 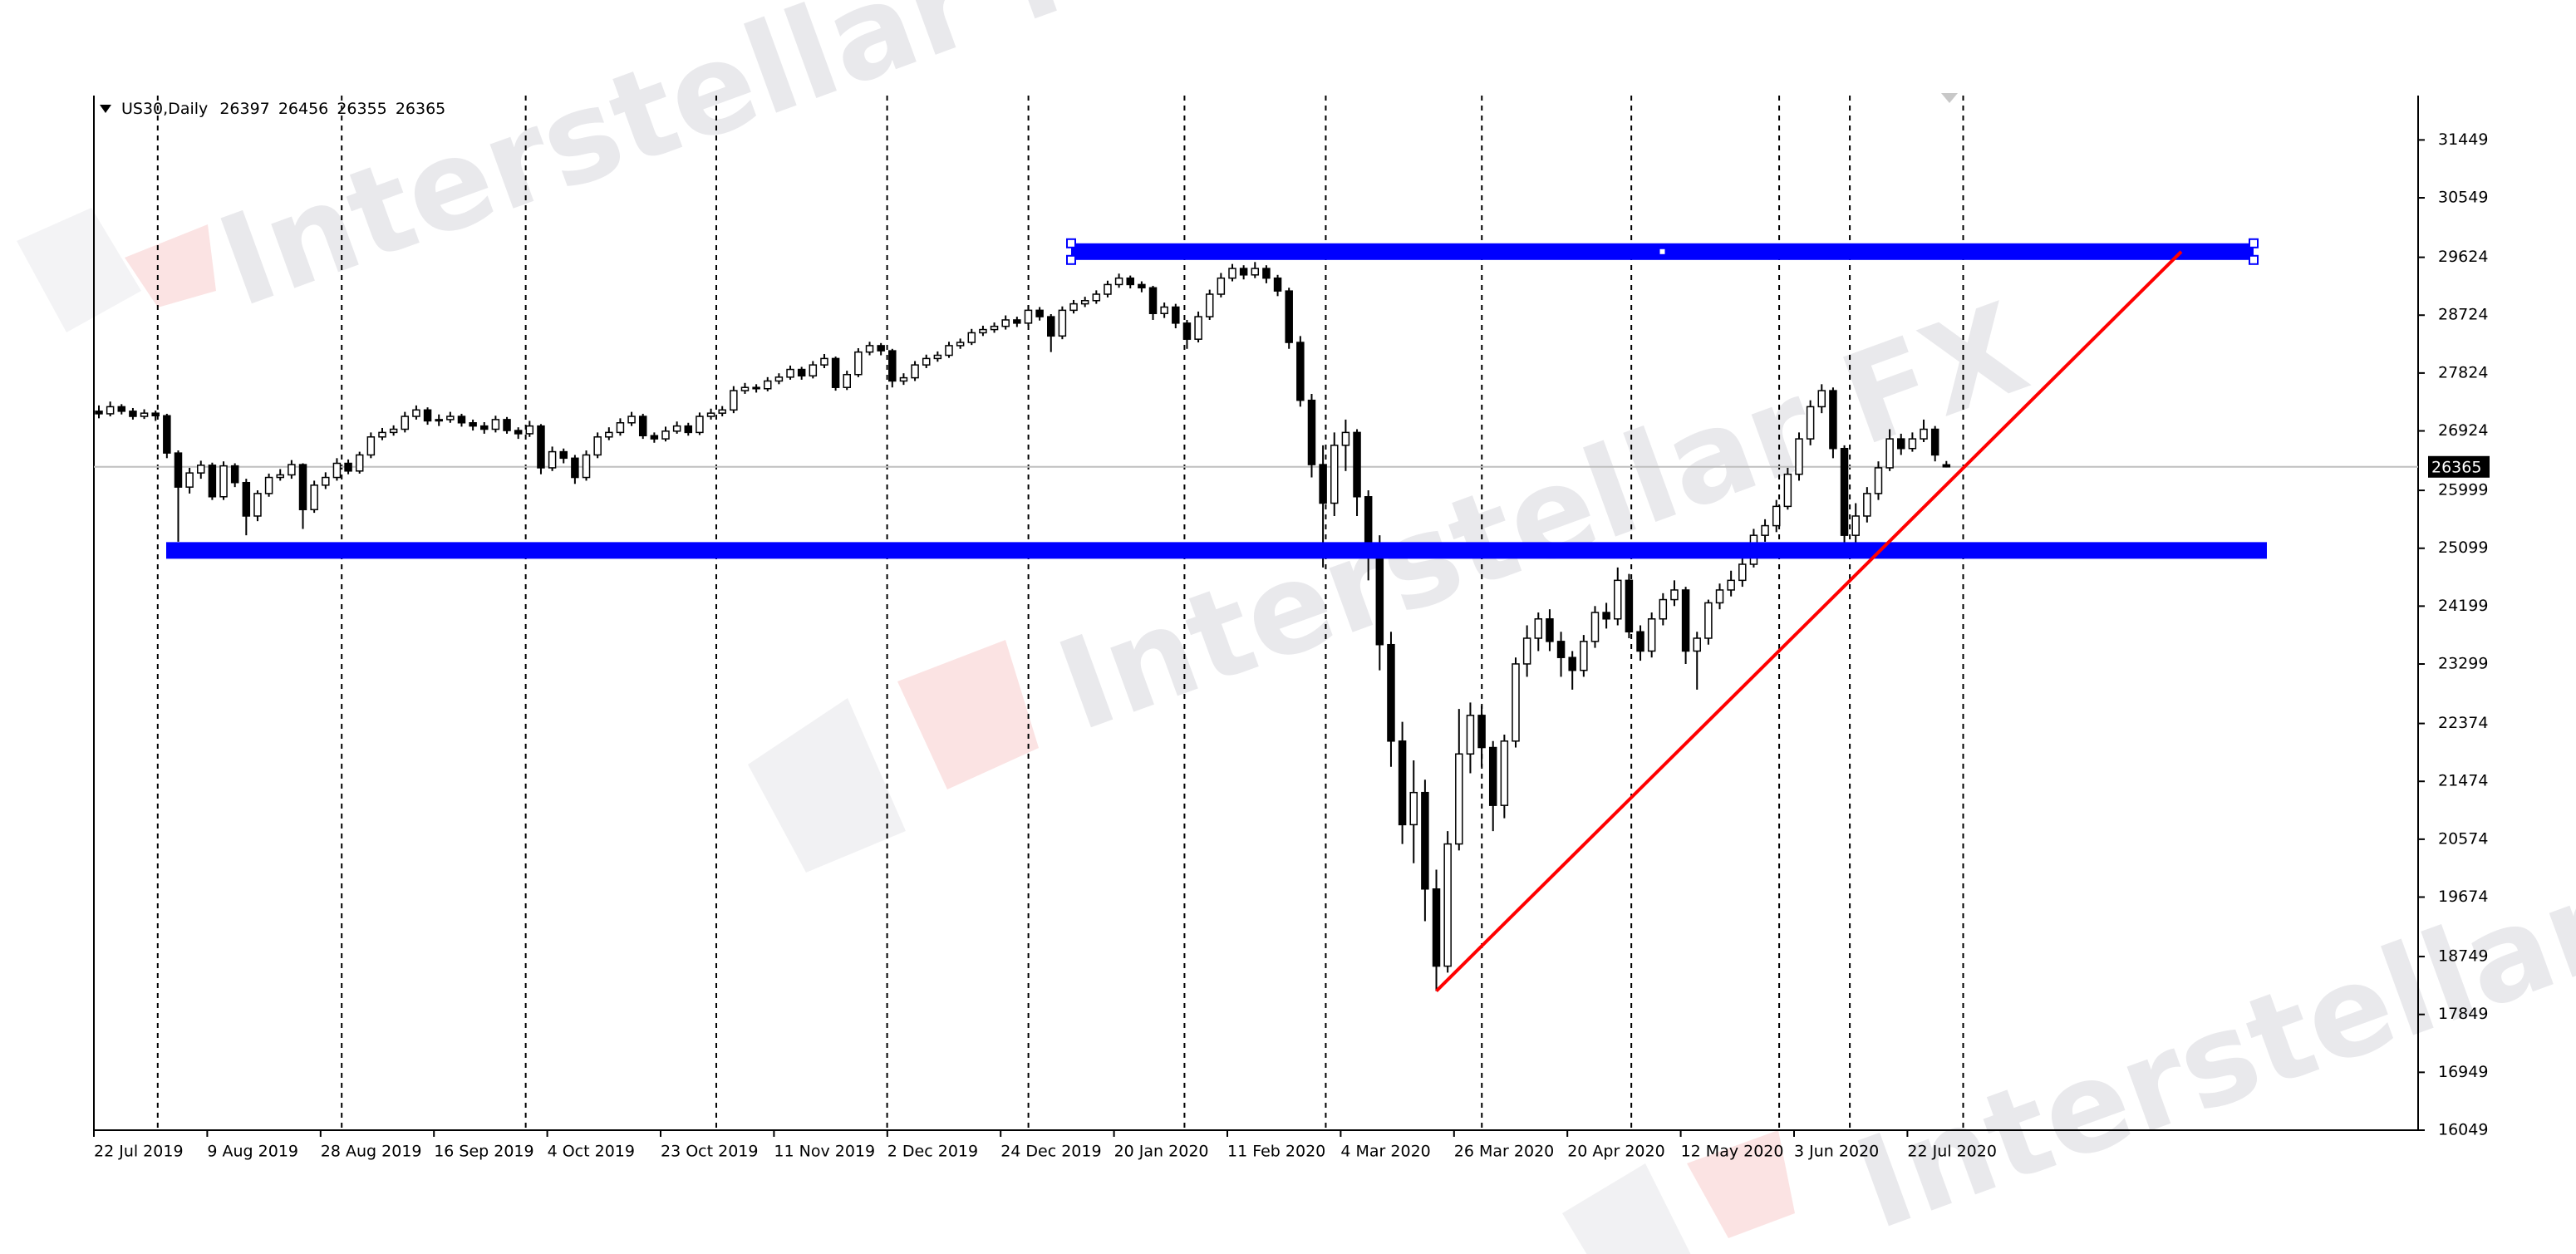 What do you see at coordinates (2463, 1014) in the screenshot?
I see `y-tick-label: 17849` at bounding box center [2463, 1014].